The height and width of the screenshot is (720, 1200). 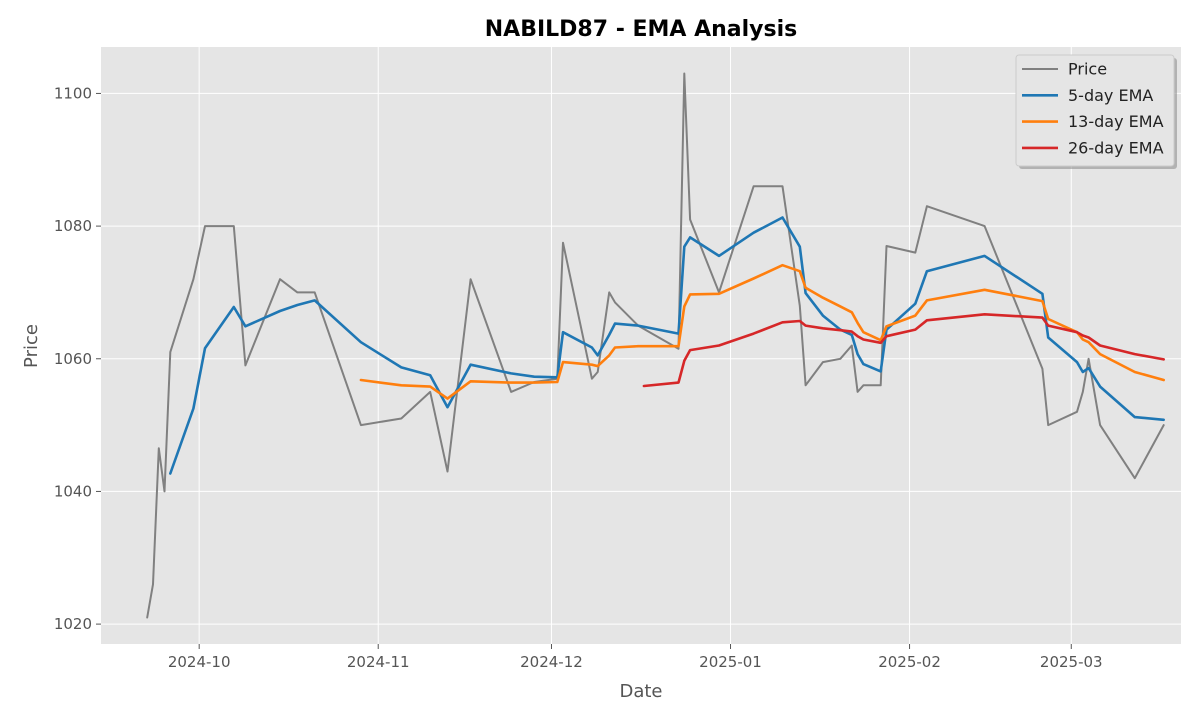 I want to click on legend: Price 5-day EMA 13-day EMA 26-day EMA, so click(x=1096, y=111).